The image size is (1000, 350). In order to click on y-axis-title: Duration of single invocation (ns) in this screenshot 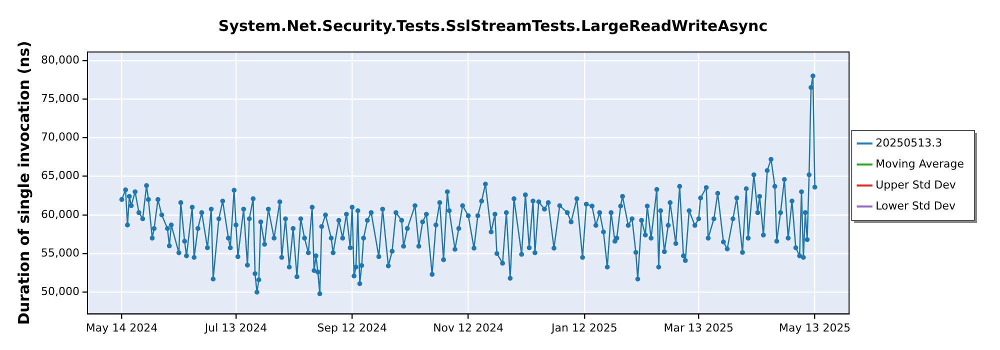, I will do `click(23, 182)`.